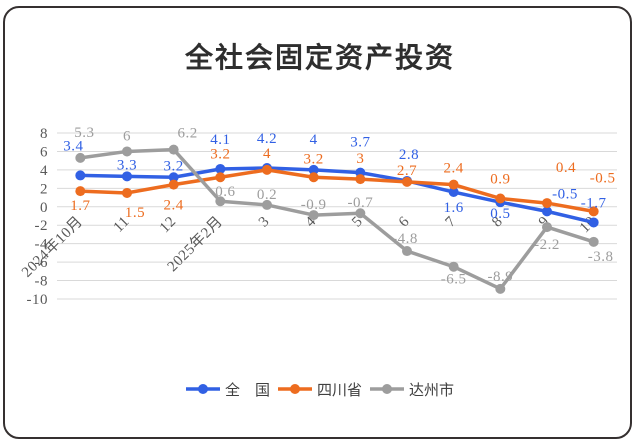 Image resolution: width=640 pixels, height=448 pixels. Describe the element at coordinates (454, 208) in the screenshot. I see `data-label-national: 1.6` at that location.